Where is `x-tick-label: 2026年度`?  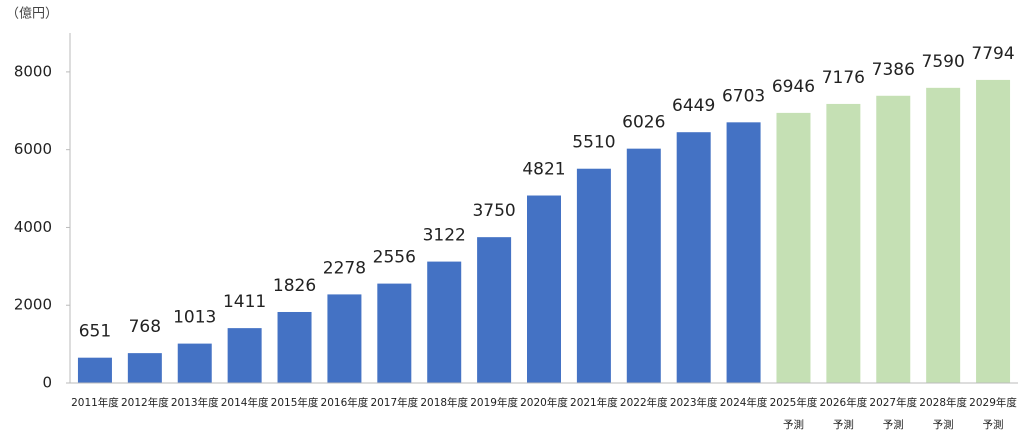
x-tick-label: 2026年度 is located at coordinates (844, 402).